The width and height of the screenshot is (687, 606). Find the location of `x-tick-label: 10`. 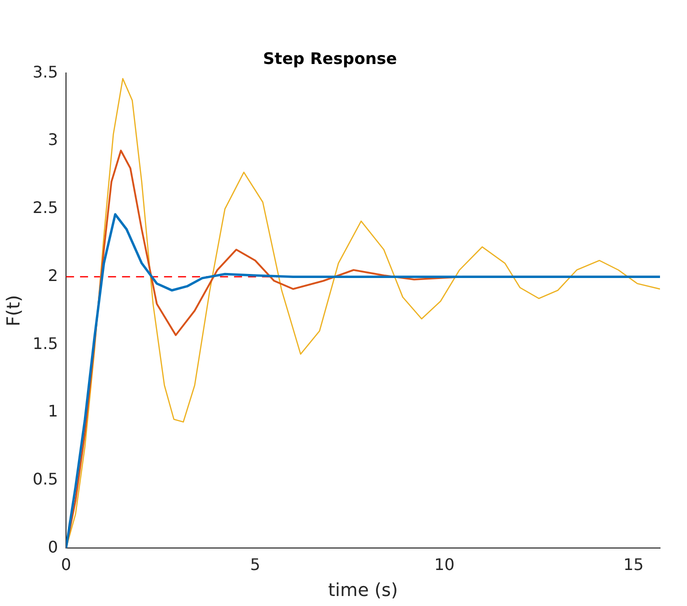

x-tick-label: 10 is located at coordinates (444, 564).